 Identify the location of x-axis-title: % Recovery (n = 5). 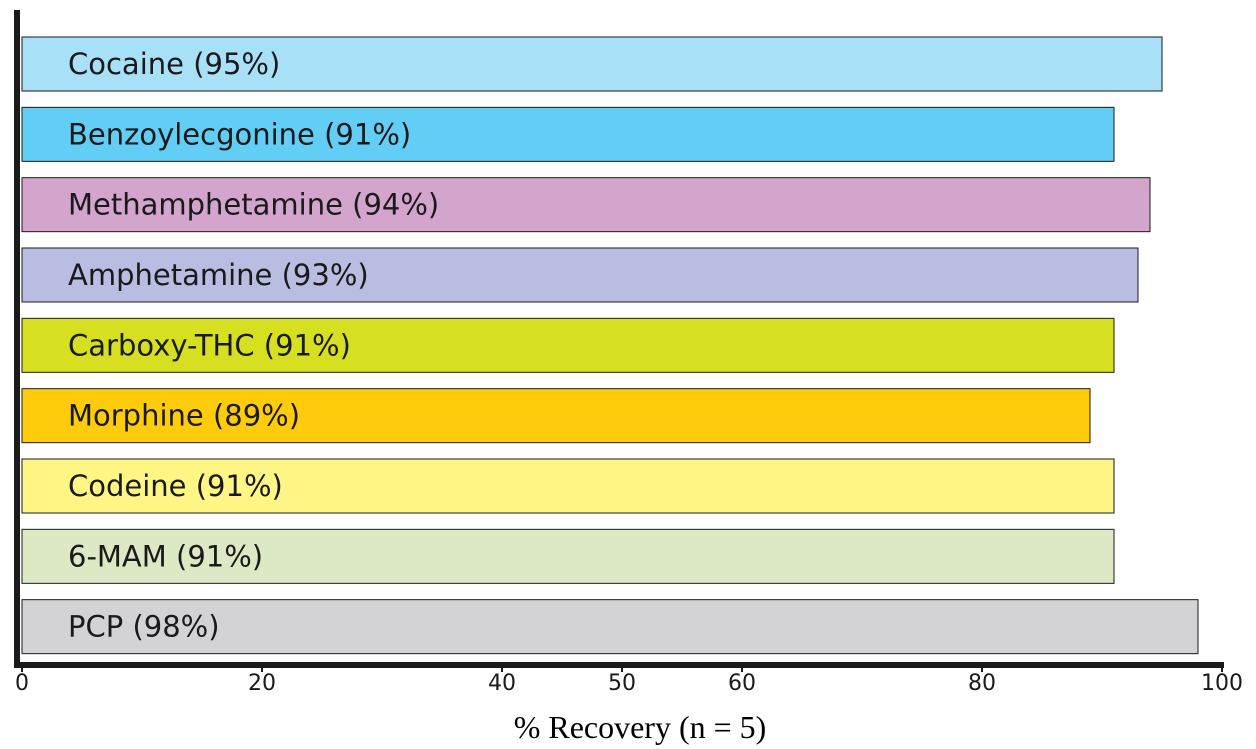
(640, 727).